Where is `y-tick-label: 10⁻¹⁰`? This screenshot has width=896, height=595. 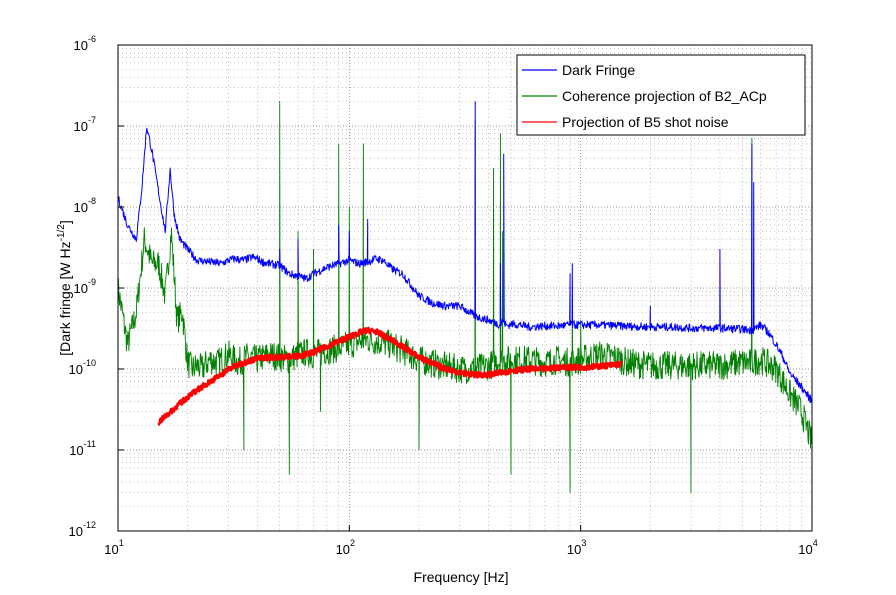
y-tick-label: 10⁻¹⁰ is located at coordinates (82, 367).